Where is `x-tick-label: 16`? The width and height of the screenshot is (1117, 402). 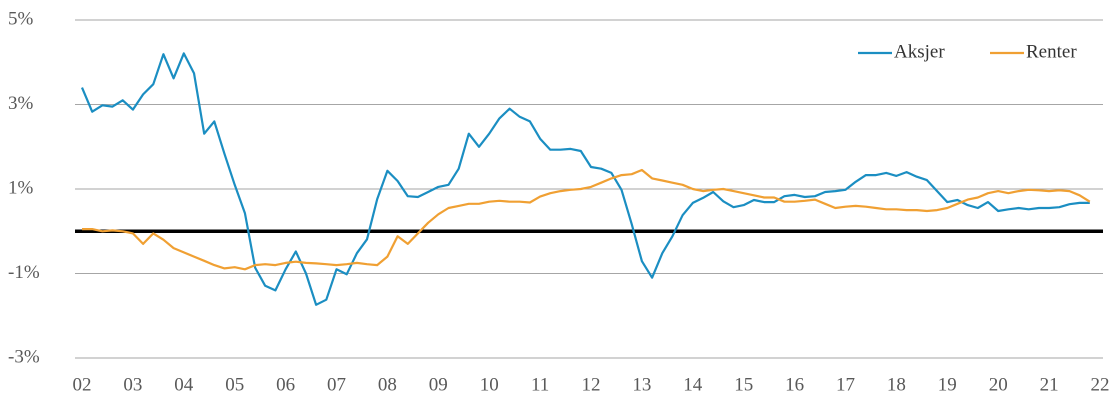 x-tick-label: 16 is located at coordinates (794, 384).